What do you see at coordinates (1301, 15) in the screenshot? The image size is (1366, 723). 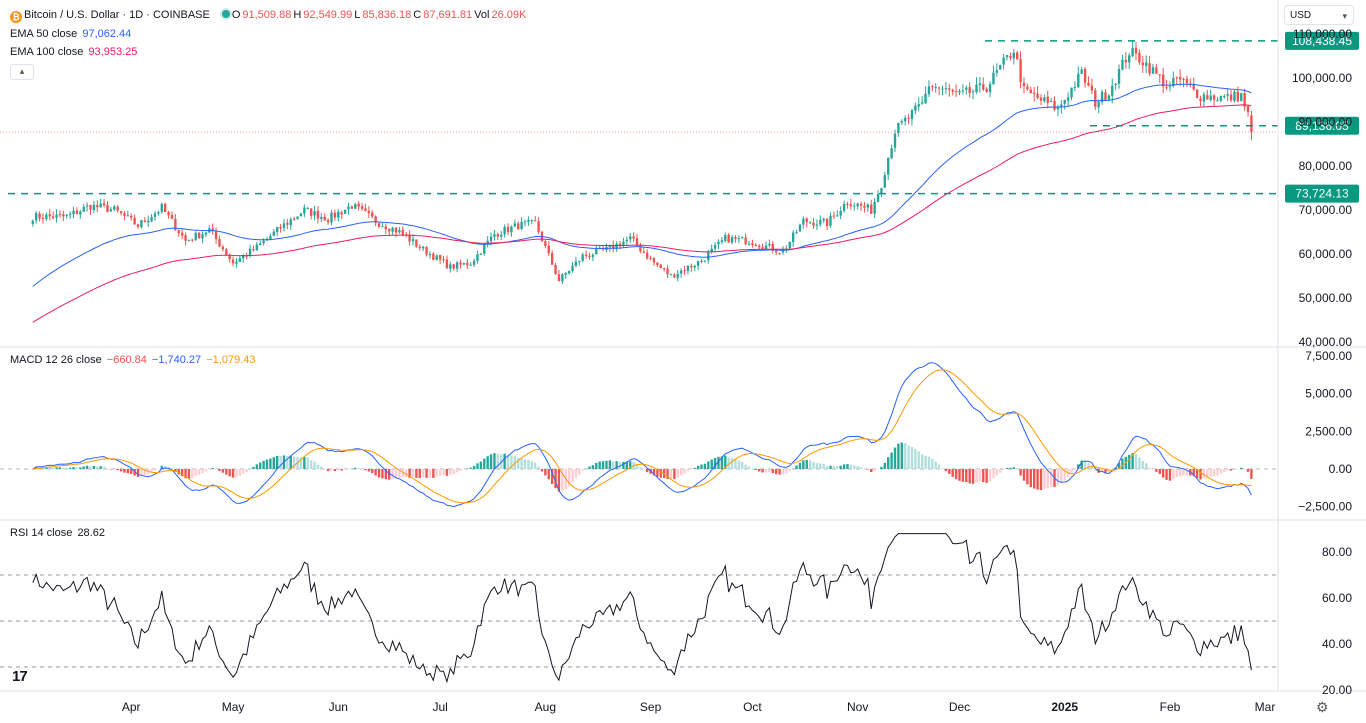 I see `currency-label: USD` at bounding box center [1301, 15].